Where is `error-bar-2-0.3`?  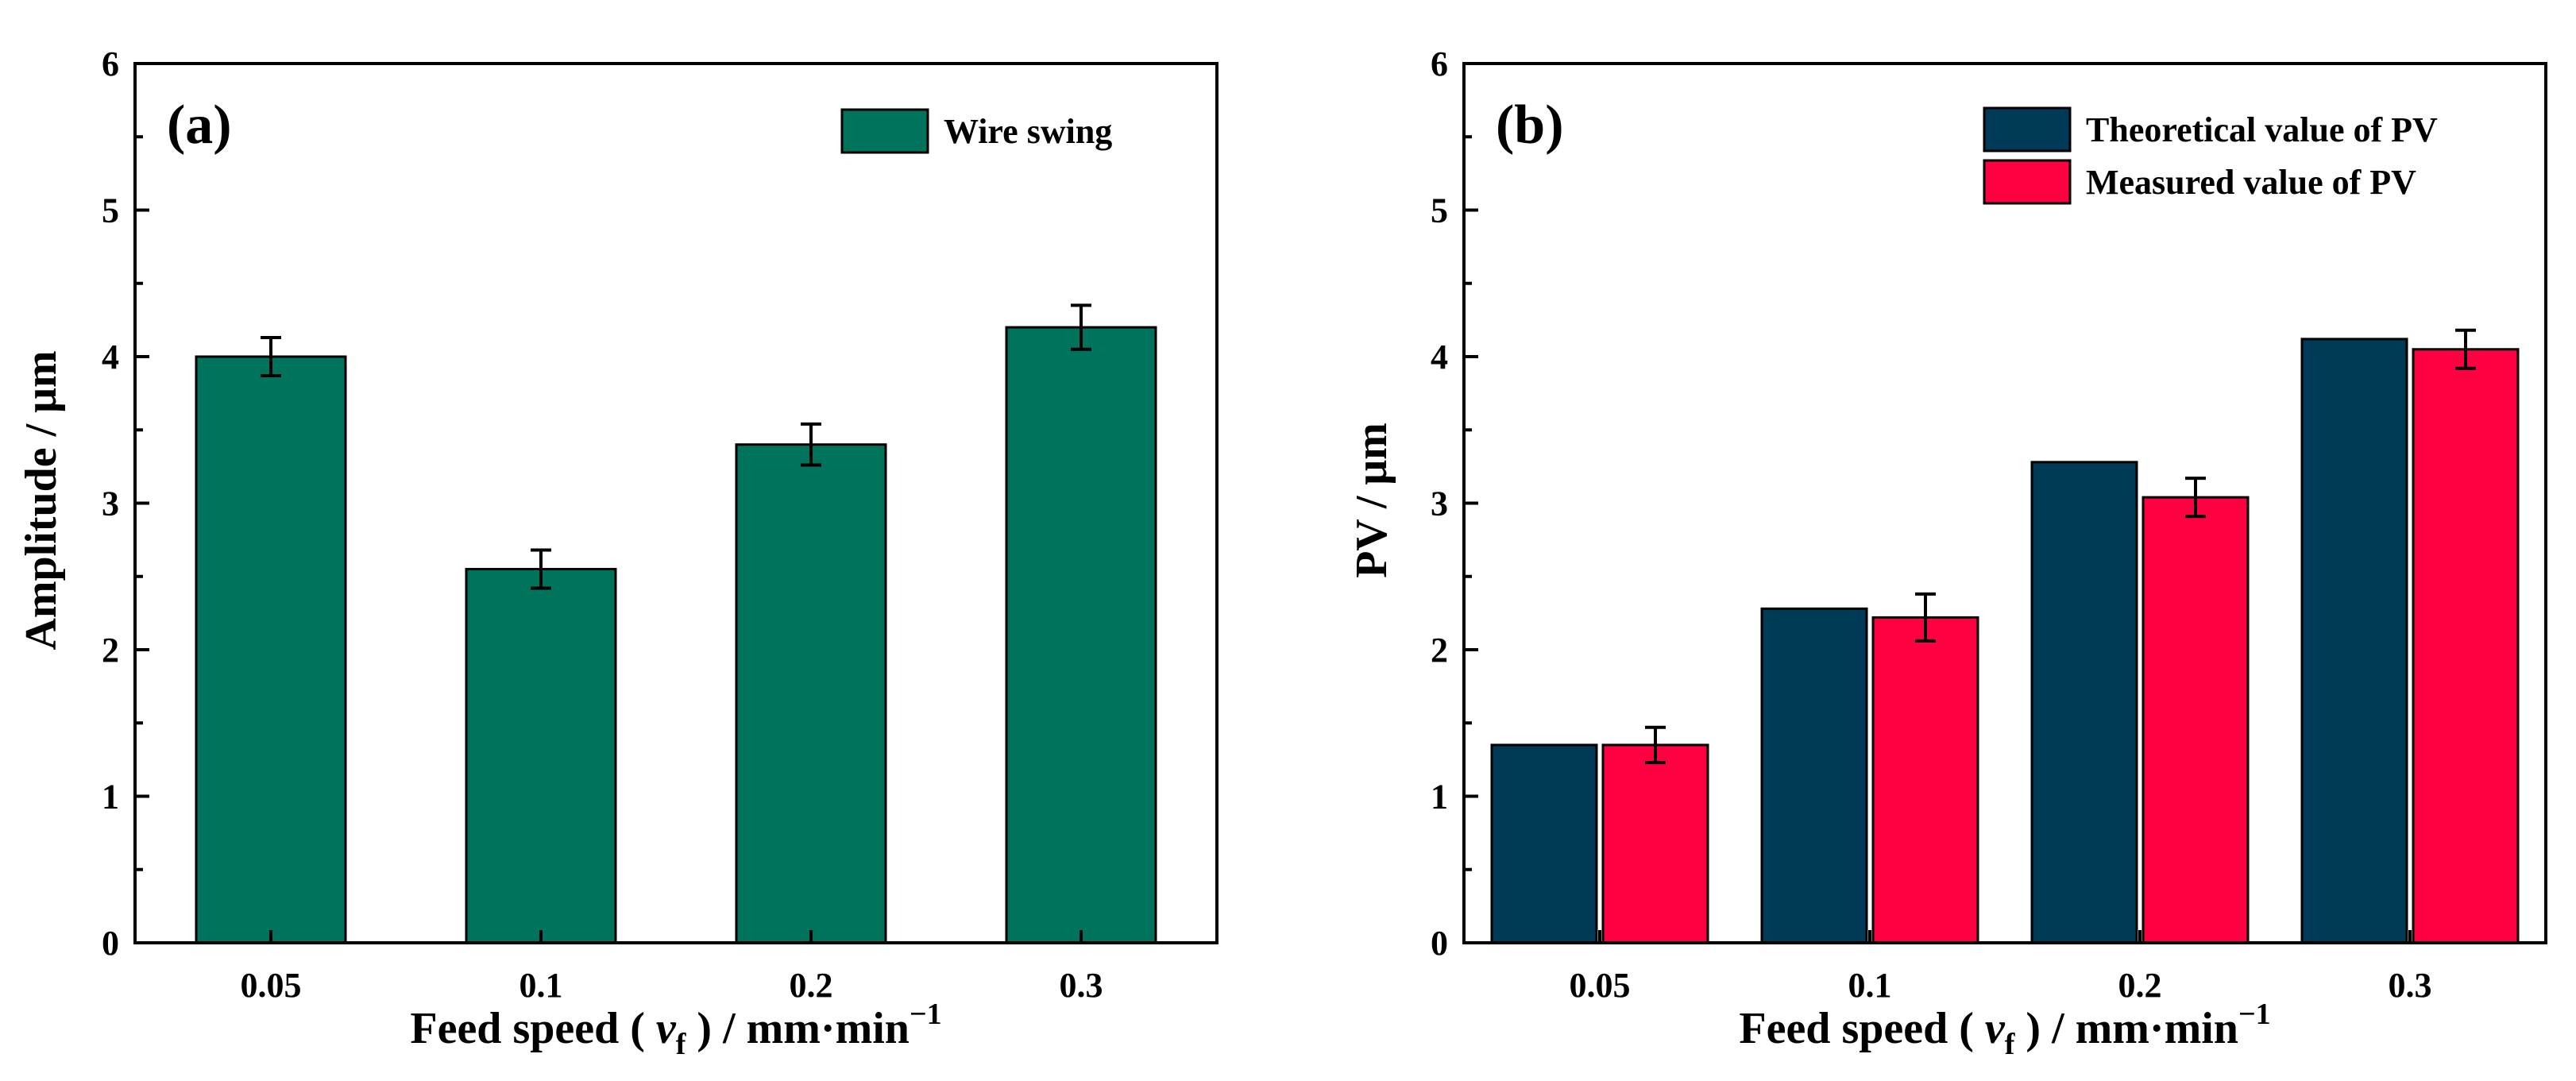
error-bar-2-0.3 is located at coordinates (2465, 349).